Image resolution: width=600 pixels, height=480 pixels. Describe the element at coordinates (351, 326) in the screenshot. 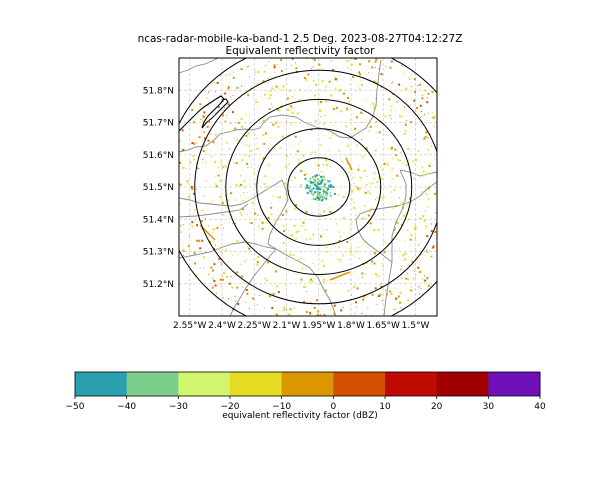

I see `x-tick-label: 1.8°W` at that location.